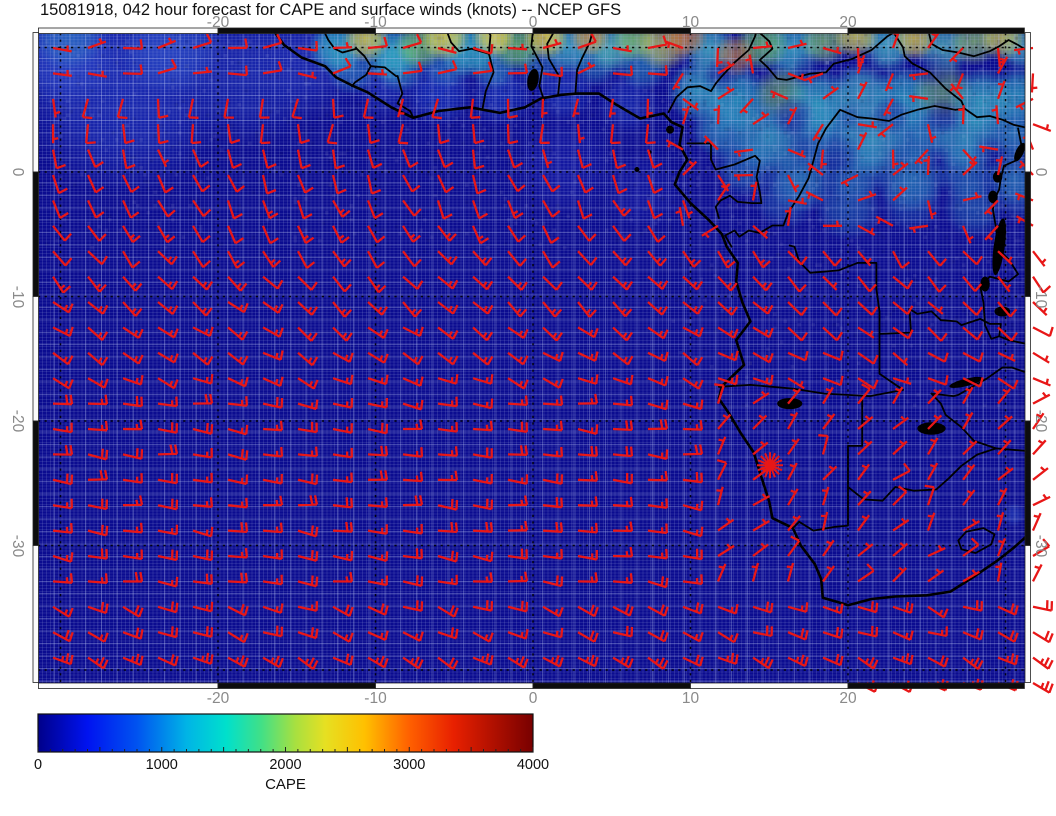 The width and height of the screenshot is (1056, 816). What do you see at coordinates (1040, 545) in the screenshot?
I see `axis-label-right--30: -30` at bounding box center [1040, 545].